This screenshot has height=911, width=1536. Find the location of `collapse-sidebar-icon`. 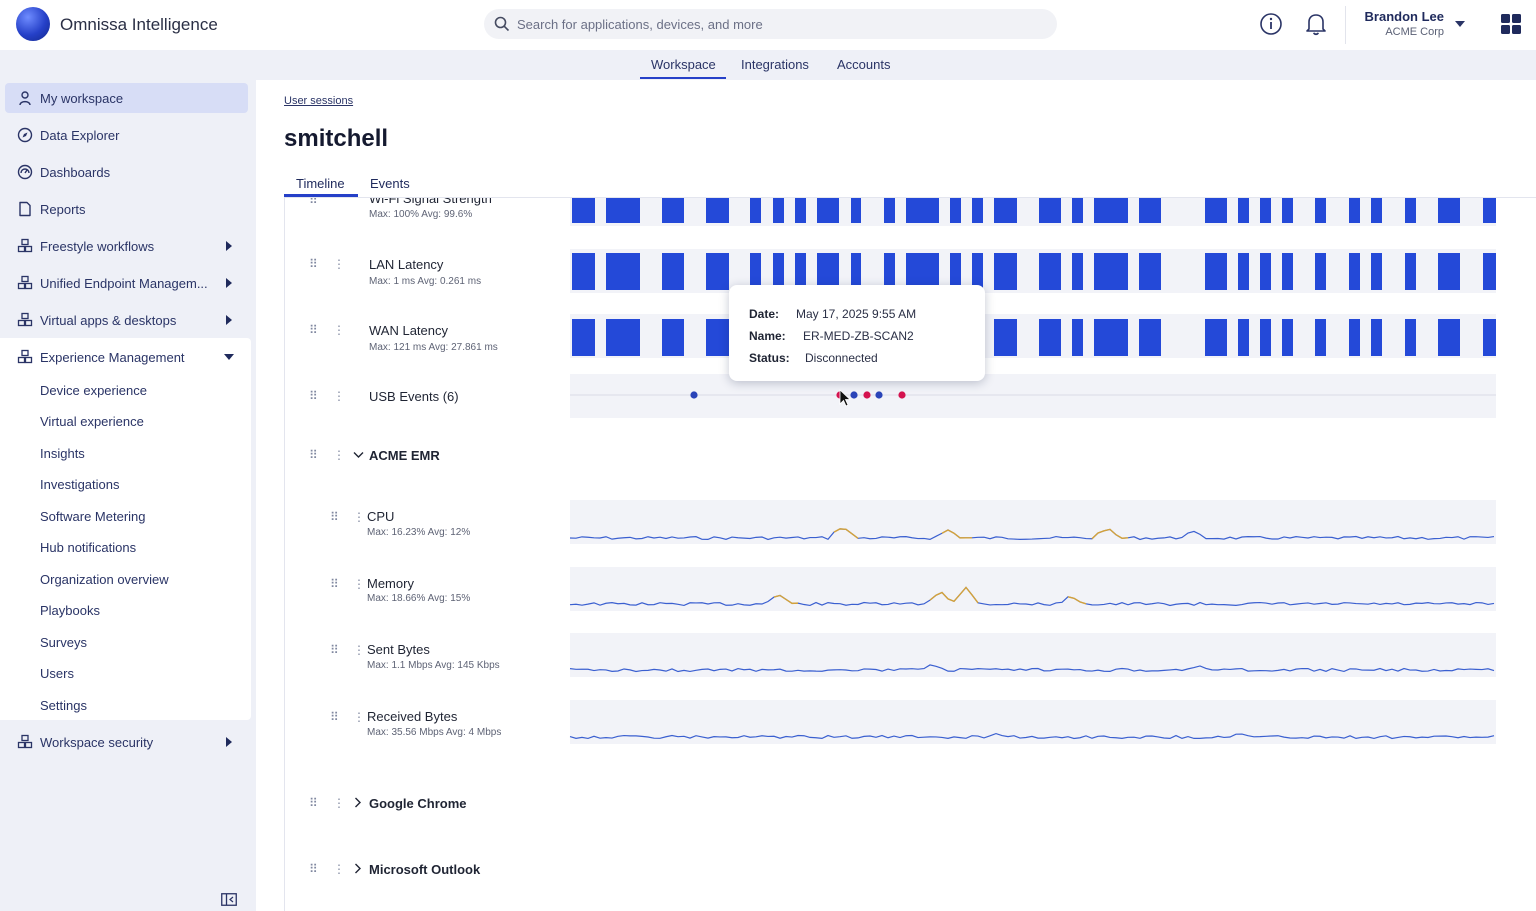

collapse-sidebar-icon is located at coordinates (229, 899).